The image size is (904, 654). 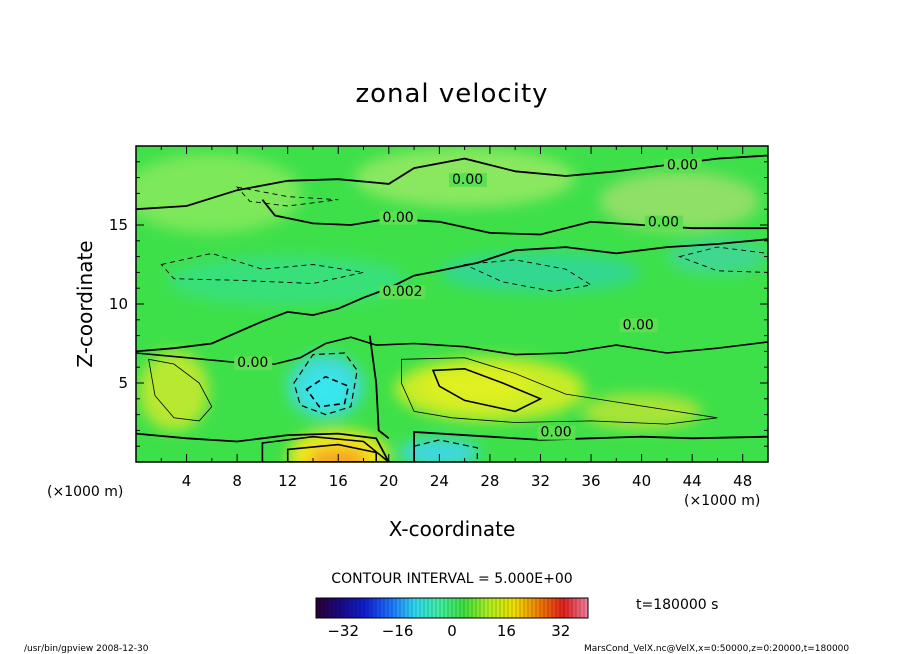 I want to click on y-tick-label: 5, so click(x=123, y=383).